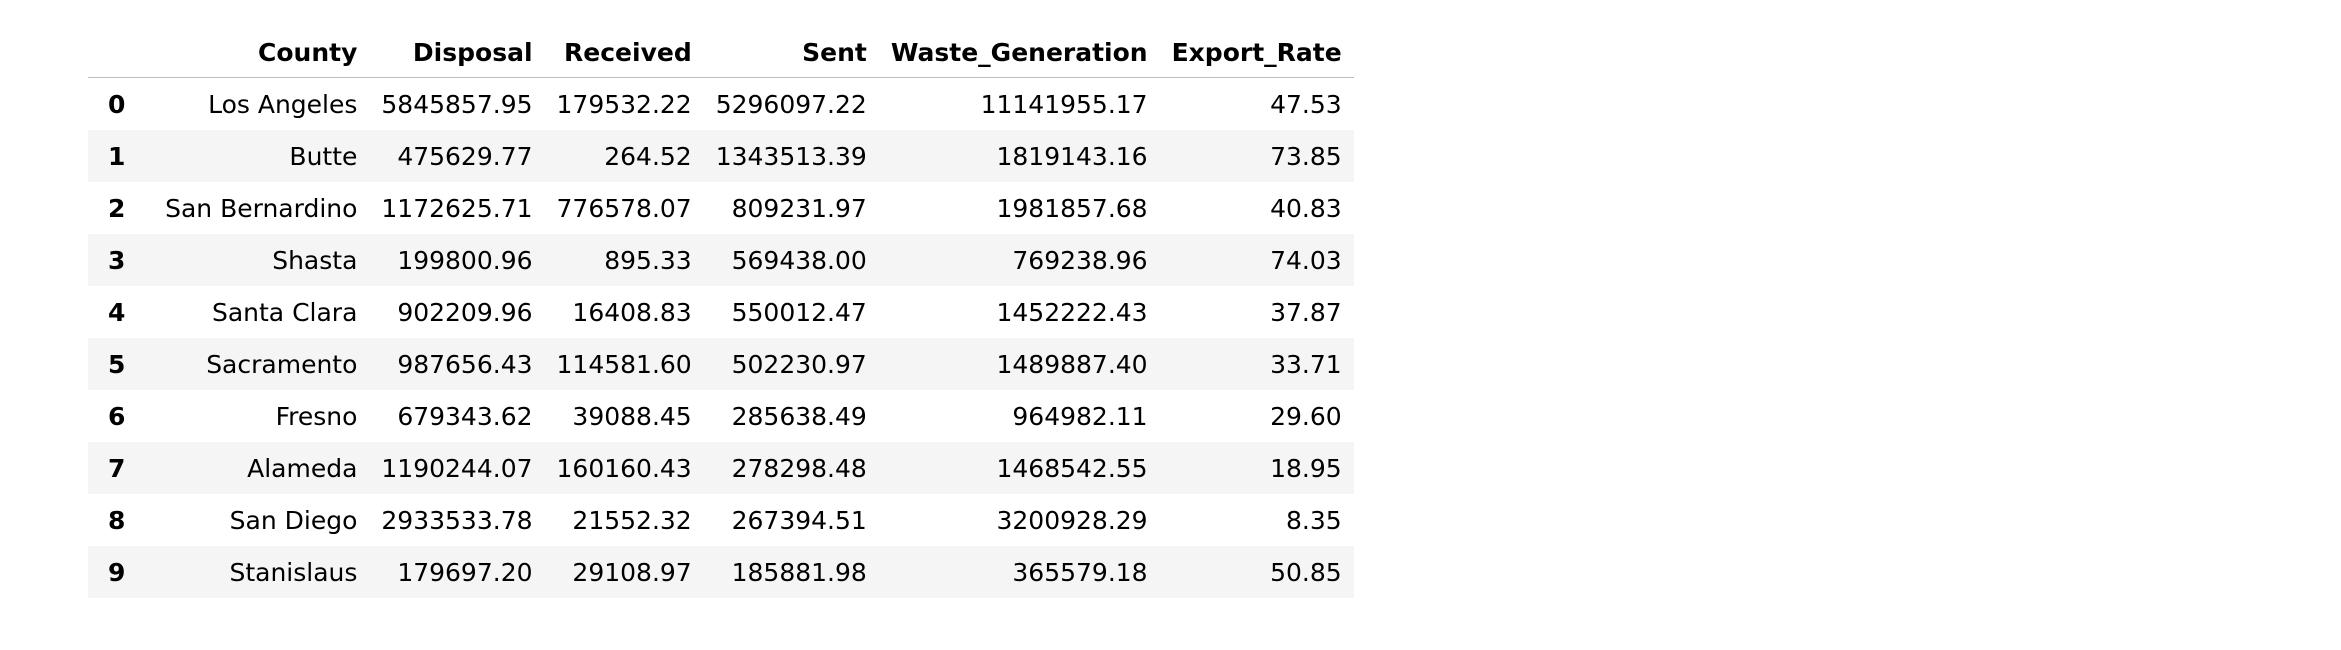 The image size is (2341, 650). Describe the element at coordinates (457, 468) in the screenshot. I see `cell-disposal: 1190244.07` at that location.